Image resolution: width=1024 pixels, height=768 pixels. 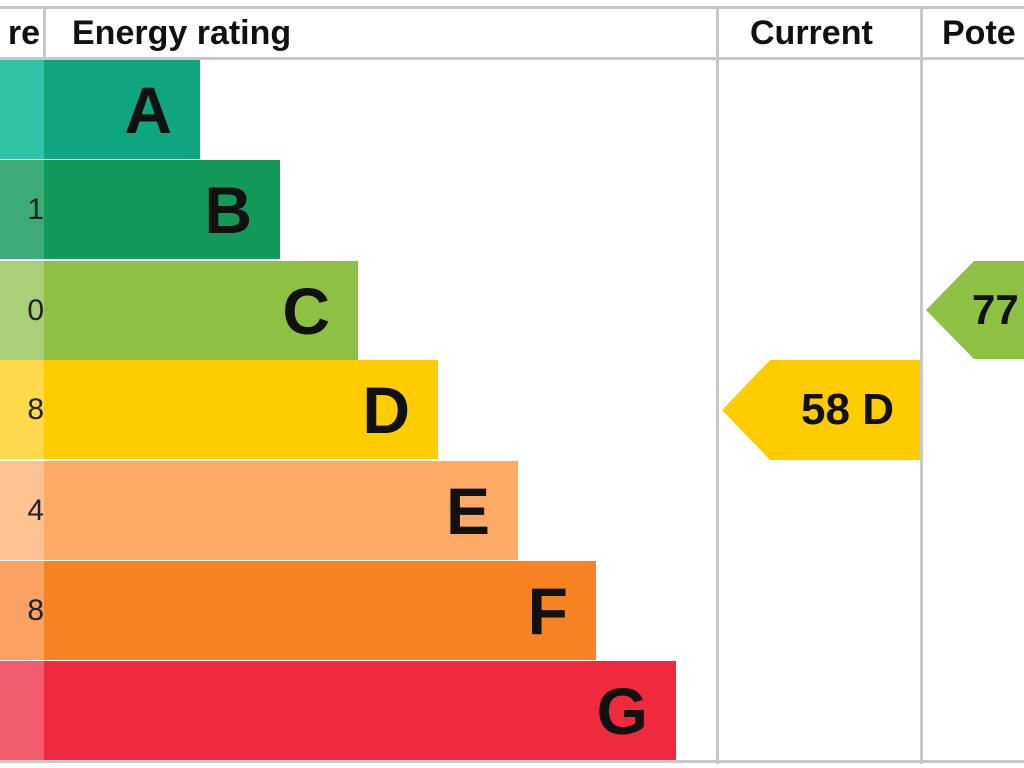 What do you see at coordinates (122, 109) in the screenshot?
I see `band-a-bar: A` at bounding box center [122, 109].